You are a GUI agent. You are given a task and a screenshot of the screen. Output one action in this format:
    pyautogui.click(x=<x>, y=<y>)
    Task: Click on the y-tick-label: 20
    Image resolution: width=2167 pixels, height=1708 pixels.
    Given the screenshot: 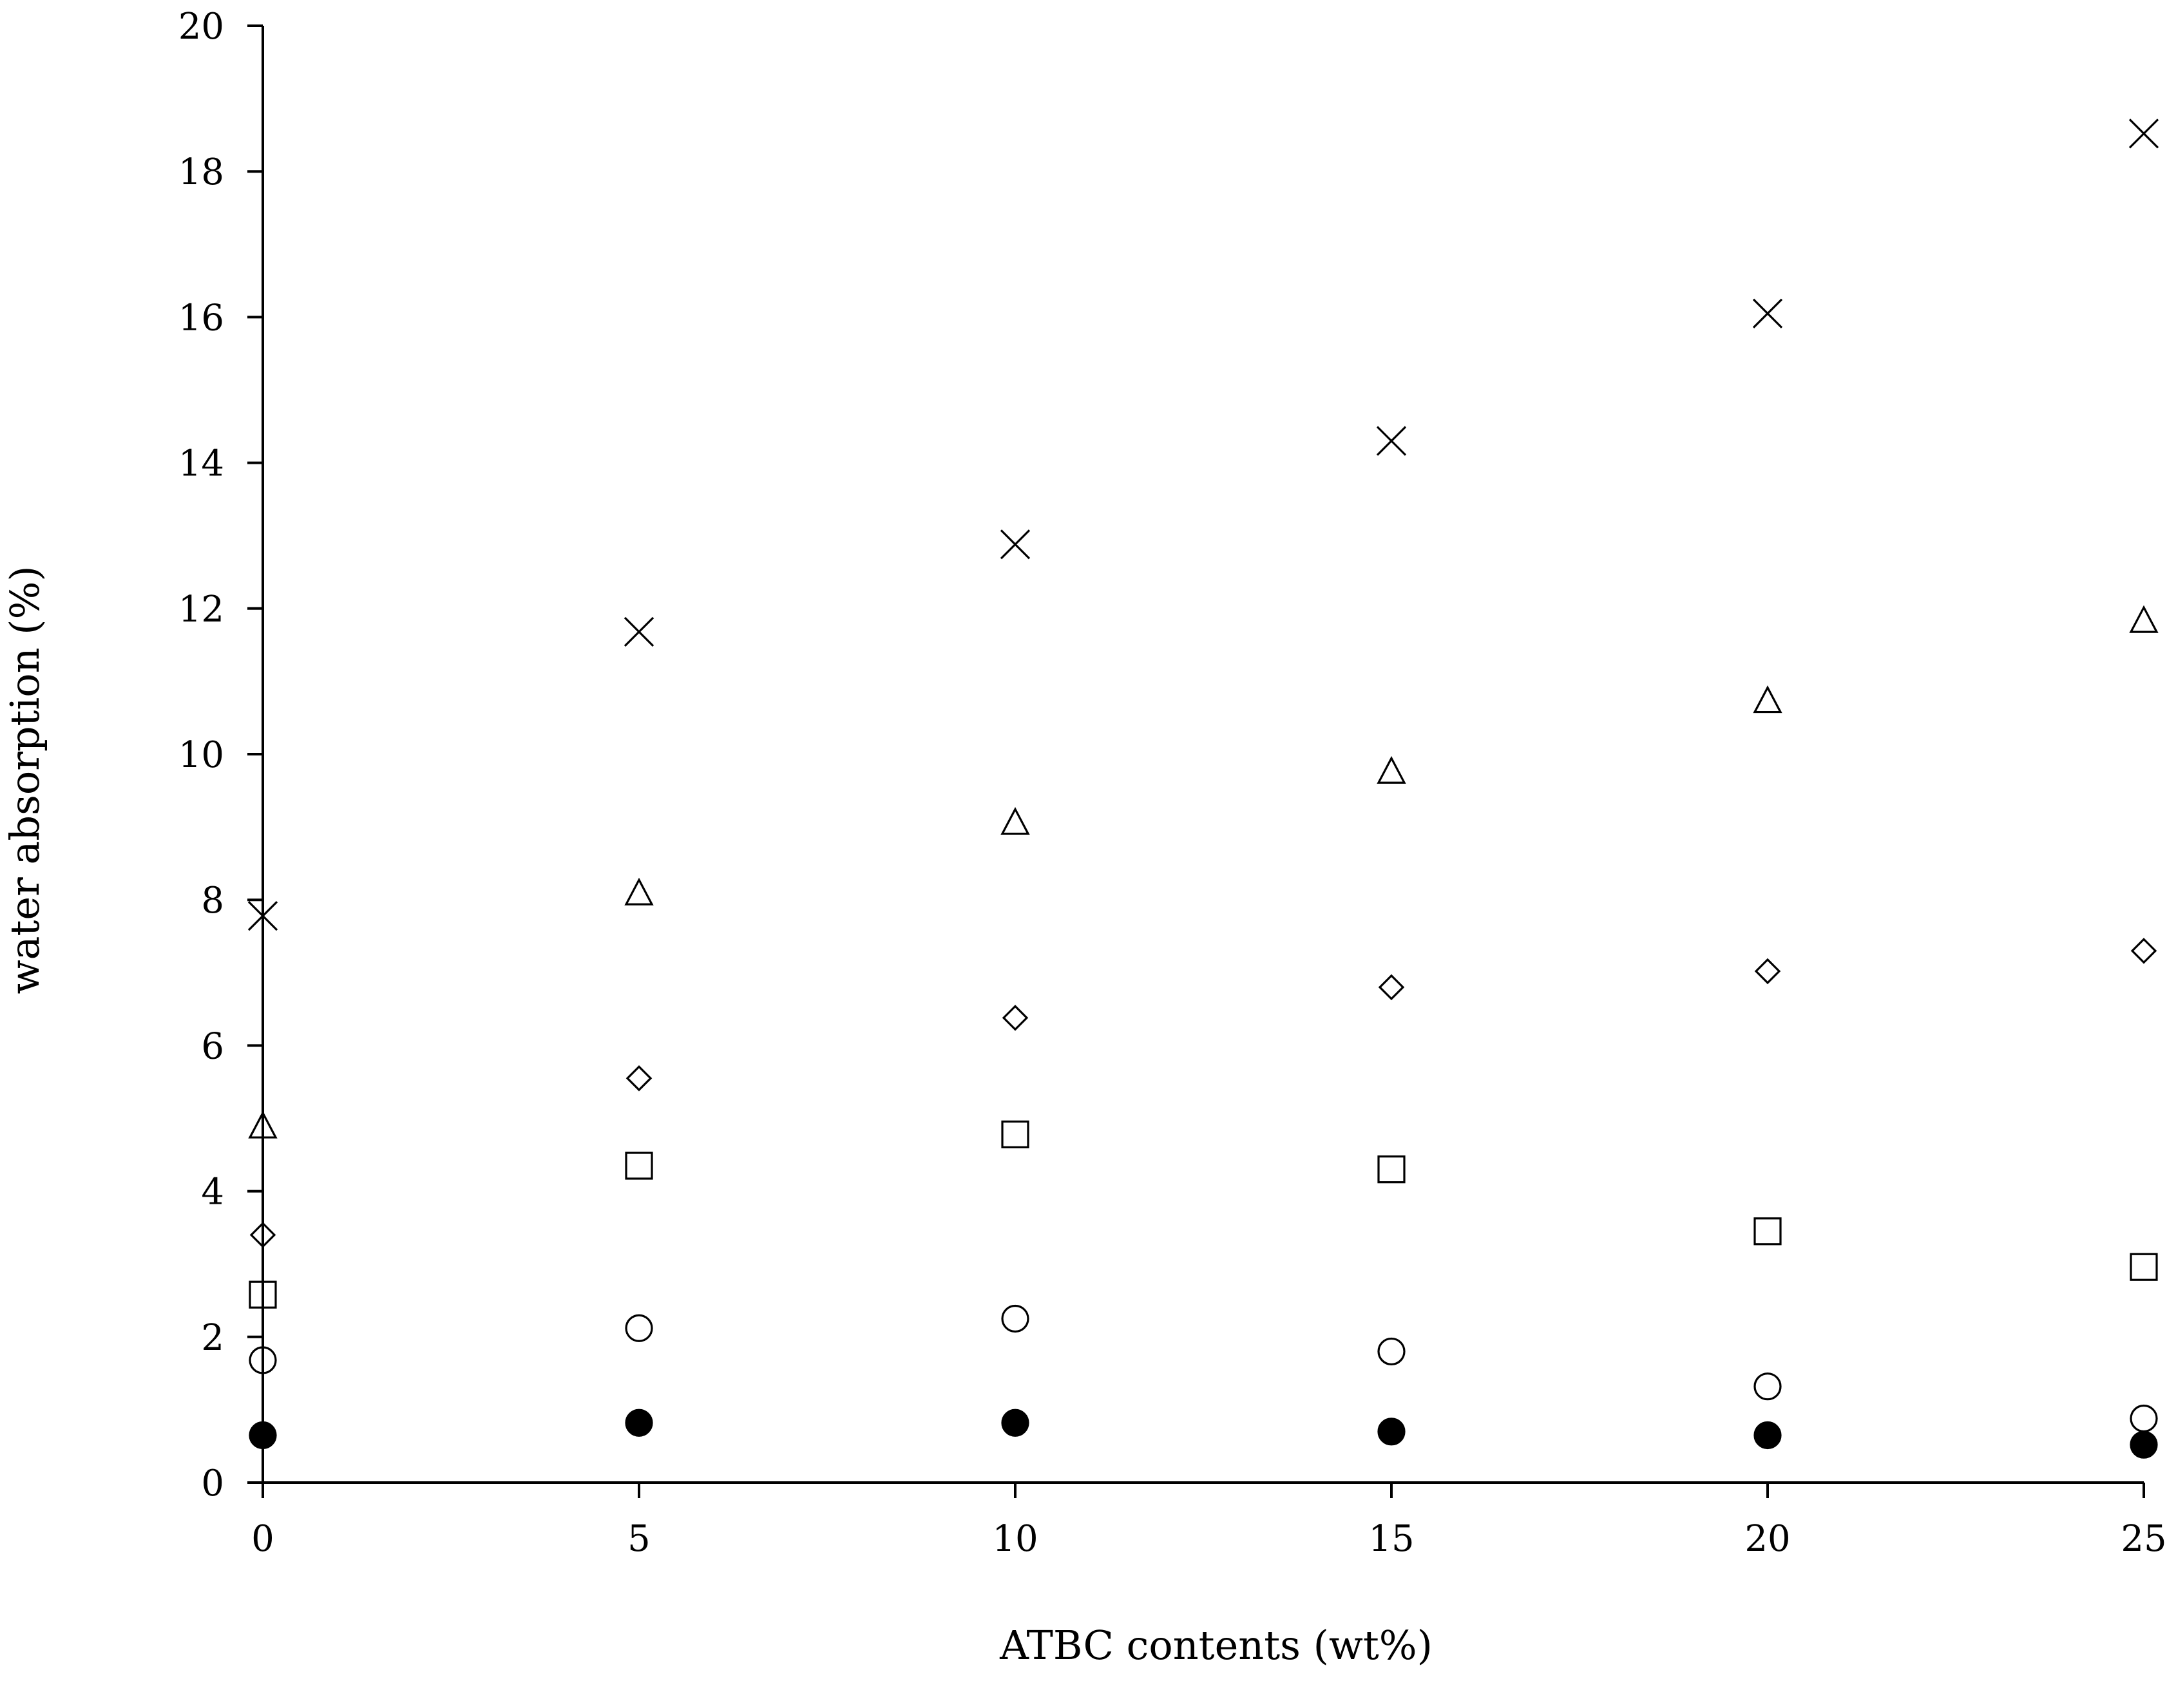 What is the action you would take?
    pyautogui.click(x=201, y=27)
    